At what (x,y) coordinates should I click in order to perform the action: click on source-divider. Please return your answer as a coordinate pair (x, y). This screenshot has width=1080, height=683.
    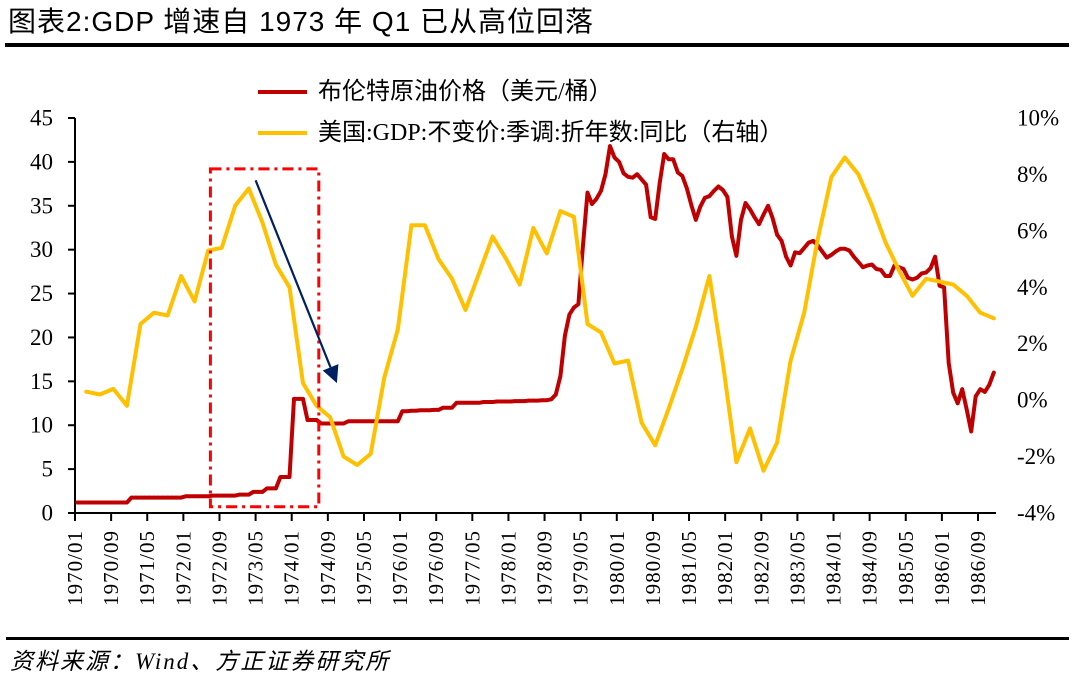
    Looking at the image, I should click on (537, 638).